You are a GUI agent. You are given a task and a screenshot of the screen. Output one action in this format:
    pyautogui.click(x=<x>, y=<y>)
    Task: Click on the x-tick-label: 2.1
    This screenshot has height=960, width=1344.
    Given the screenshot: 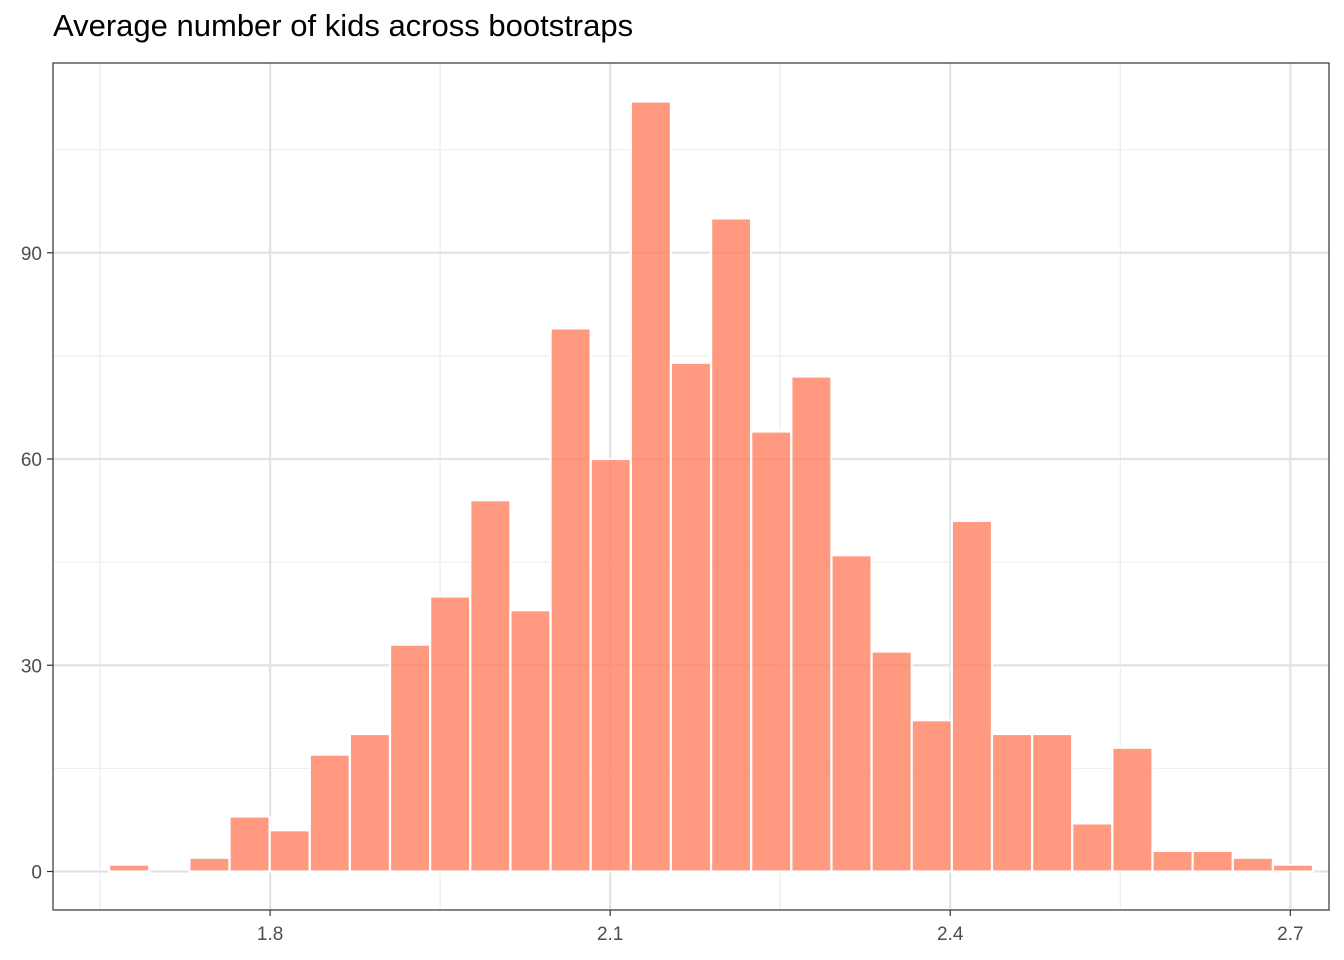 What is the action you would take?
    pyautogui.click(x=610, y=934)
    